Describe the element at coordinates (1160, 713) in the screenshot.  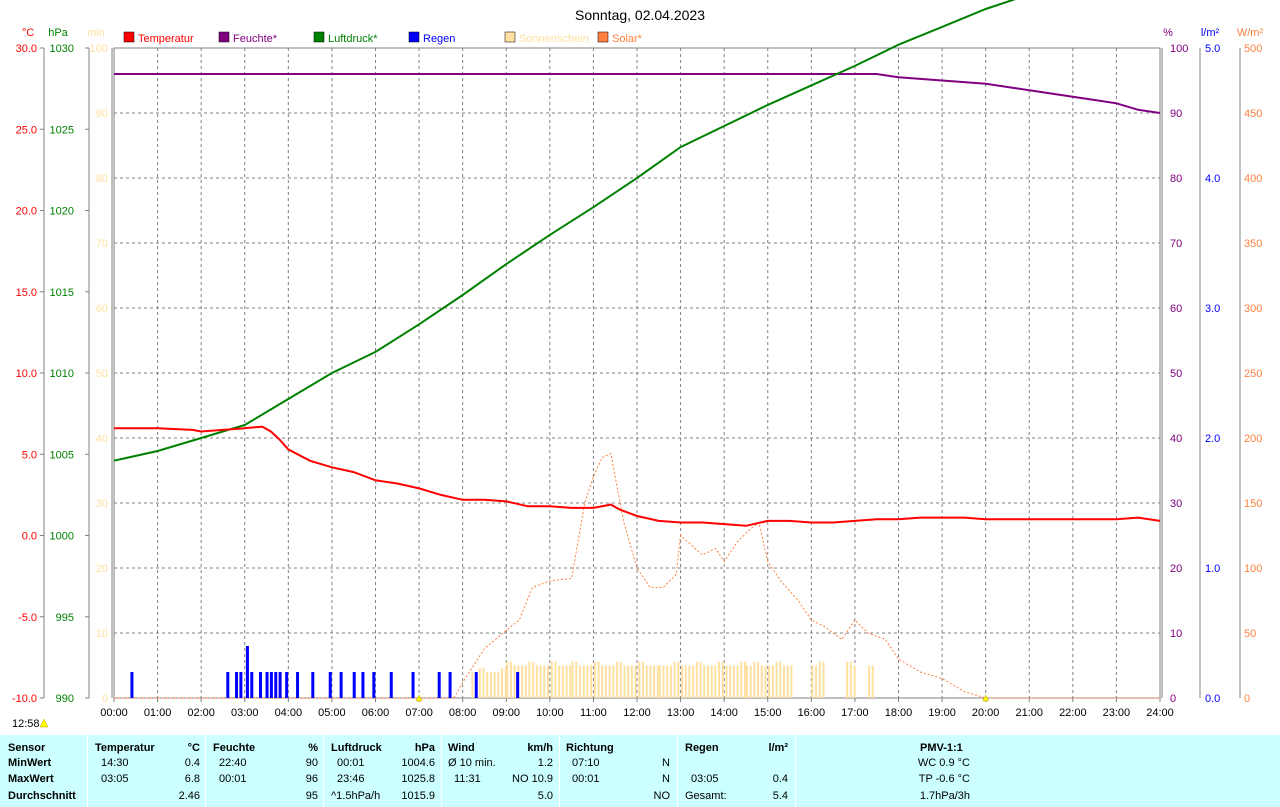
I see `x-tick-label: 24:00` at that location.